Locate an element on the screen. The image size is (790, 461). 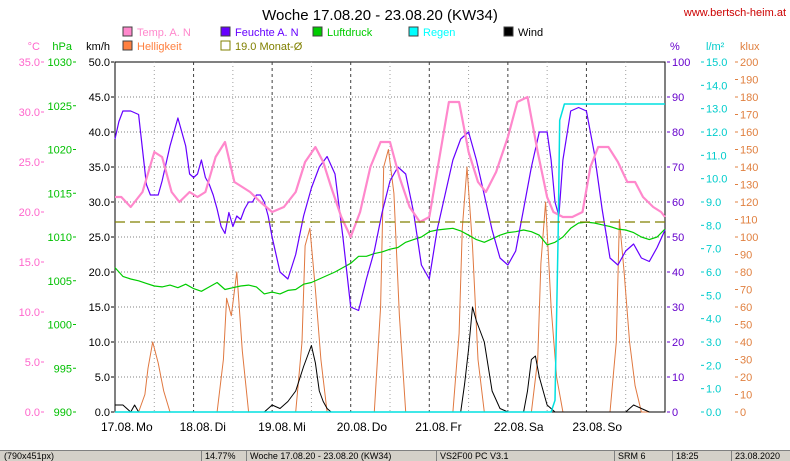
tick-label-light: 40 is located at coordinates (746, 343).